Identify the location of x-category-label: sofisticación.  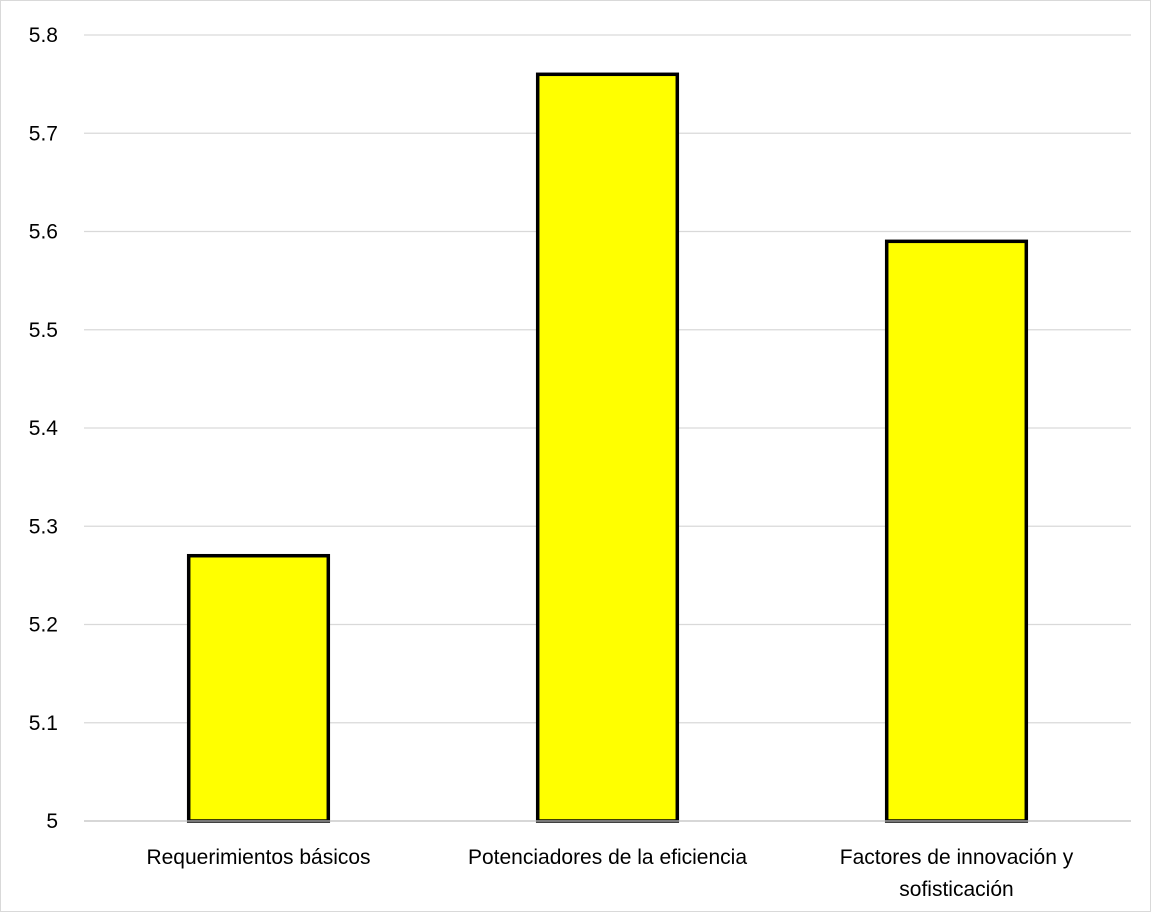
(956, 889).